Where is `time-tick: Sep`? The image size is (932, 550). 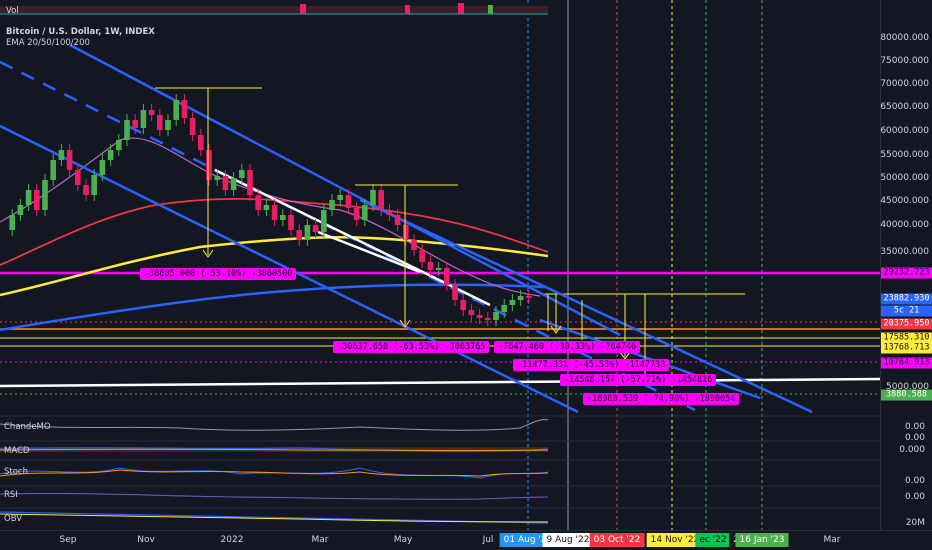 time-tick: Sep is located at coordinates (68, 540).